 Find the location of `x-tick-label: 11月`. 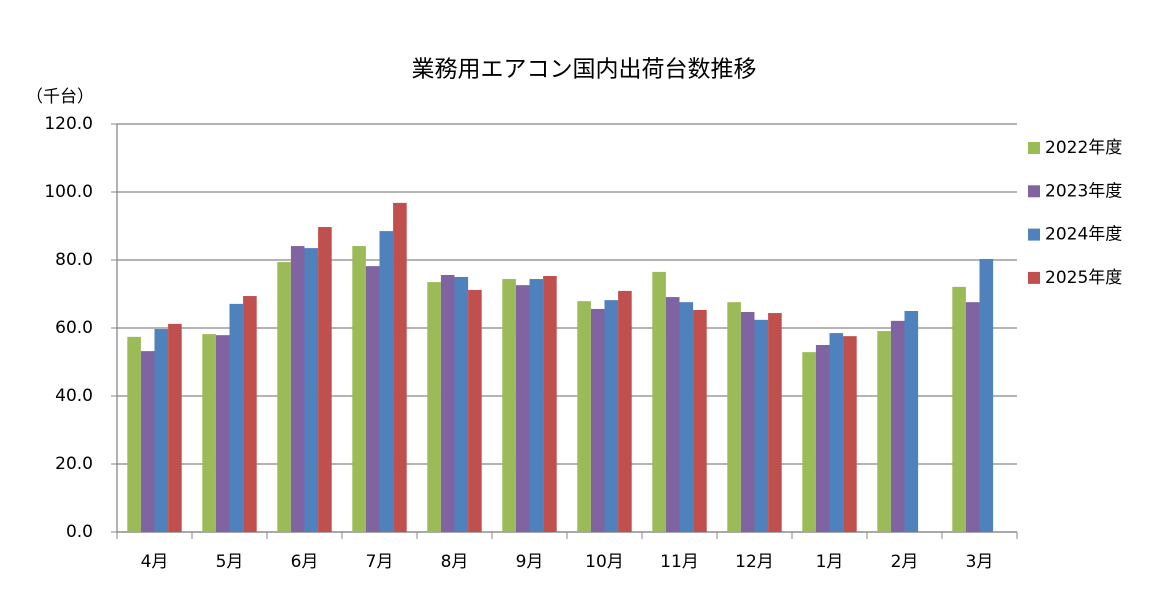

x-tick-label: 11月 is located at coordinates (679, 562).